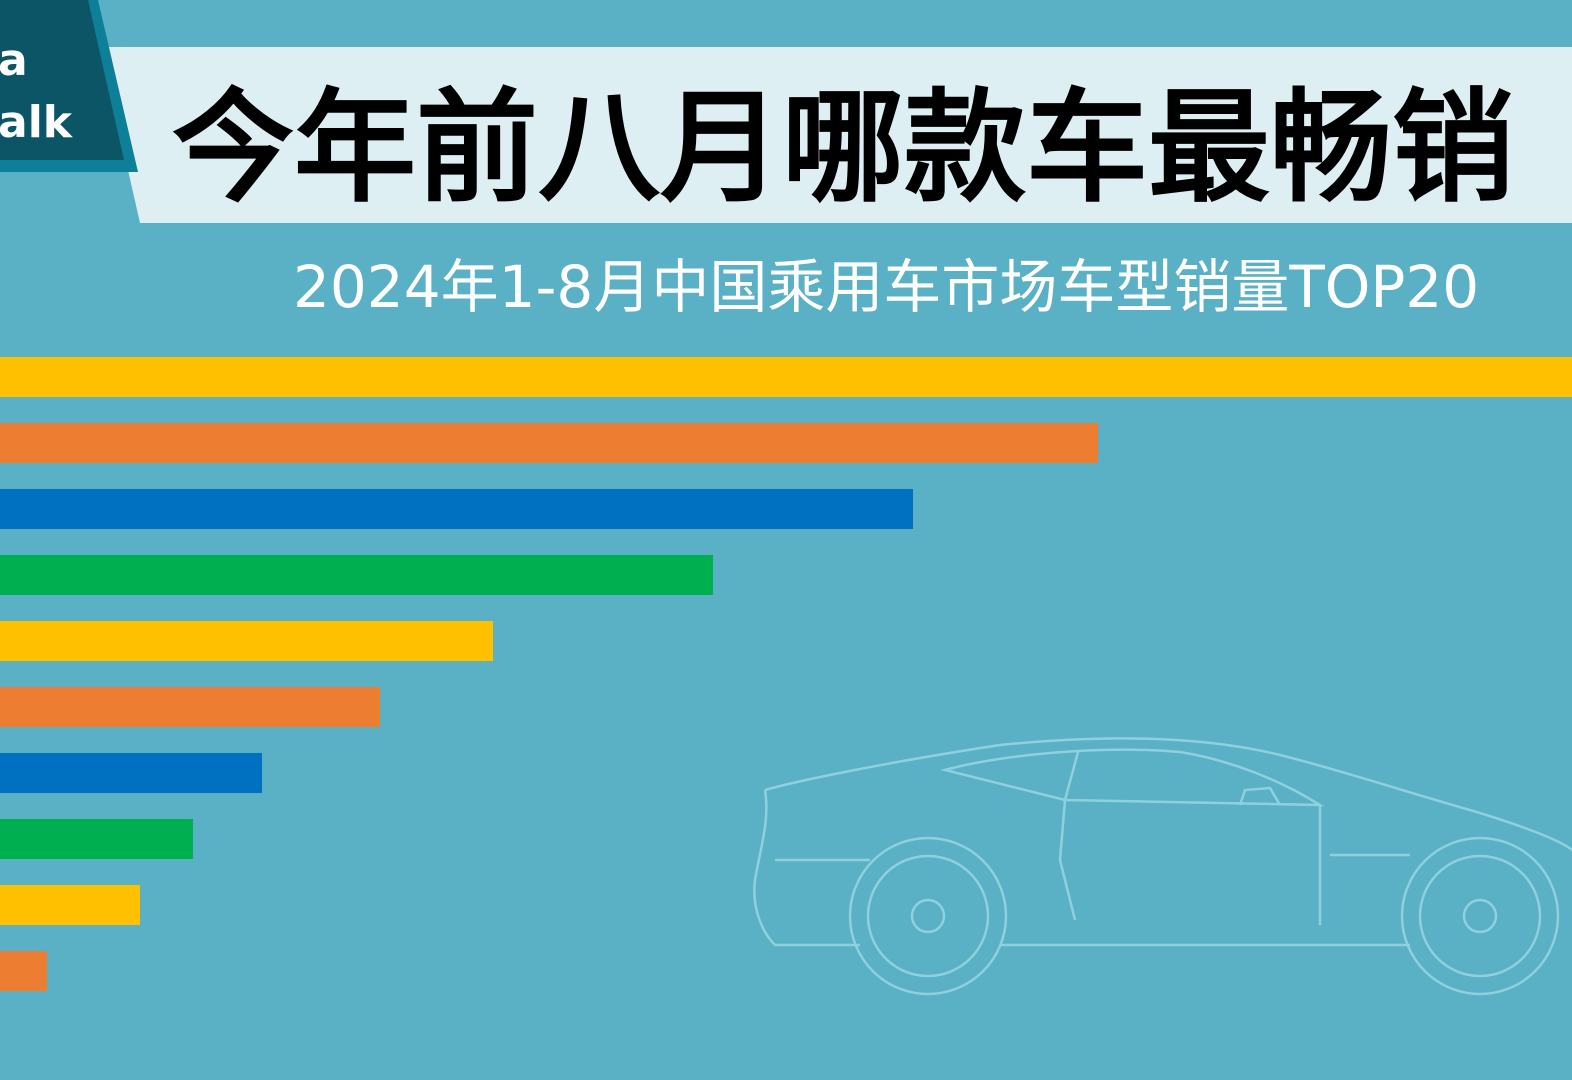 Image resolution: width=1572 pixels, height=1080 pixels. What do you see at coordinates (62, 80) in the screenshot?
I see `badge` at bounding box center [62, 80].